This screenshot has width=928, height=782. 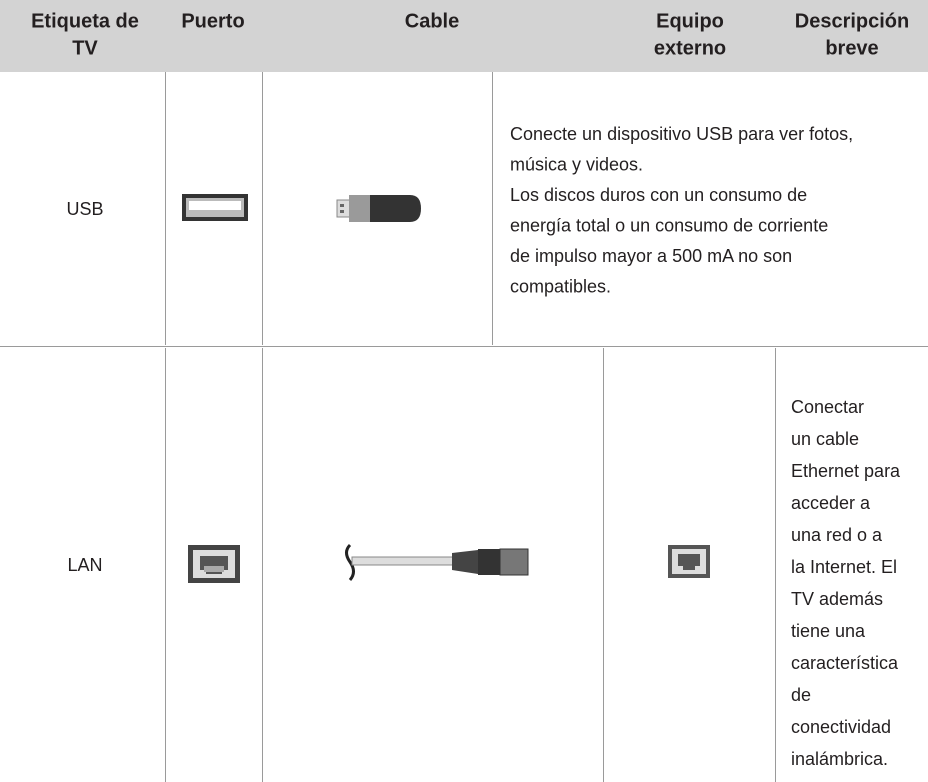 What do you see at coordinates (214, 564) in the screenshot?
I see `lan-port-icon` at bounding box center [214, 564].